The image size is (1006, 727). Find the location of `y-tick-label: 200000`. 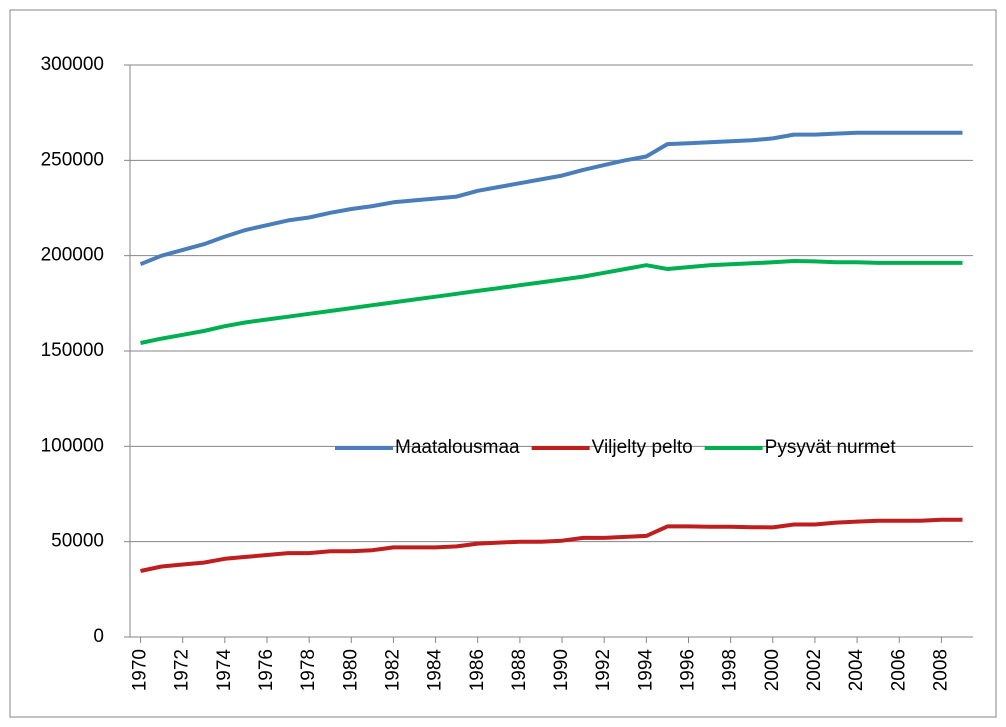

y-tick-label: 200000 is located at coordinates (72, 255).